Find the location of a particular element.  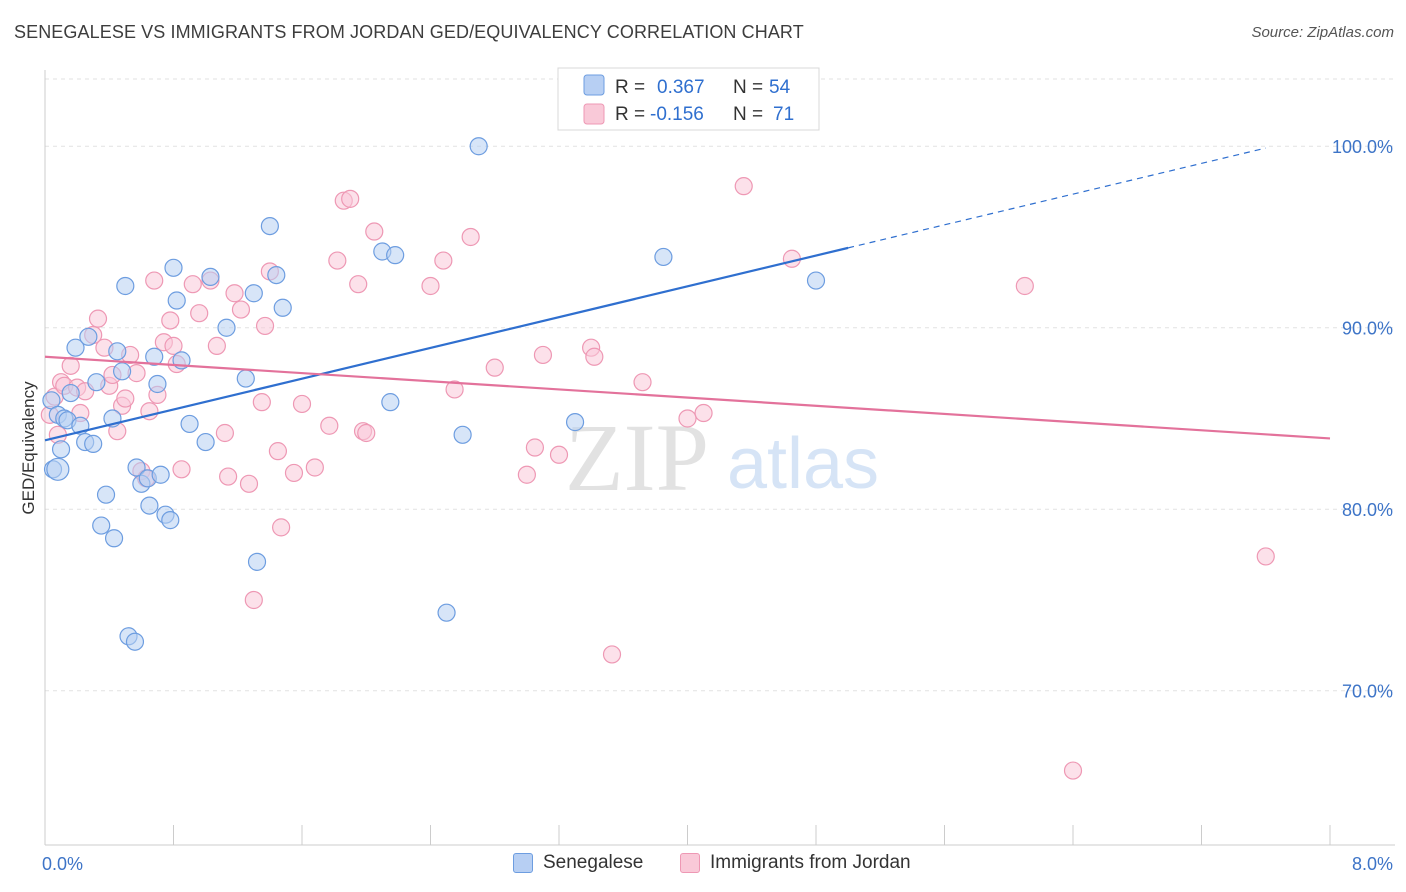

legend-n-value-2: 71 is located at coordinates (783, 114).